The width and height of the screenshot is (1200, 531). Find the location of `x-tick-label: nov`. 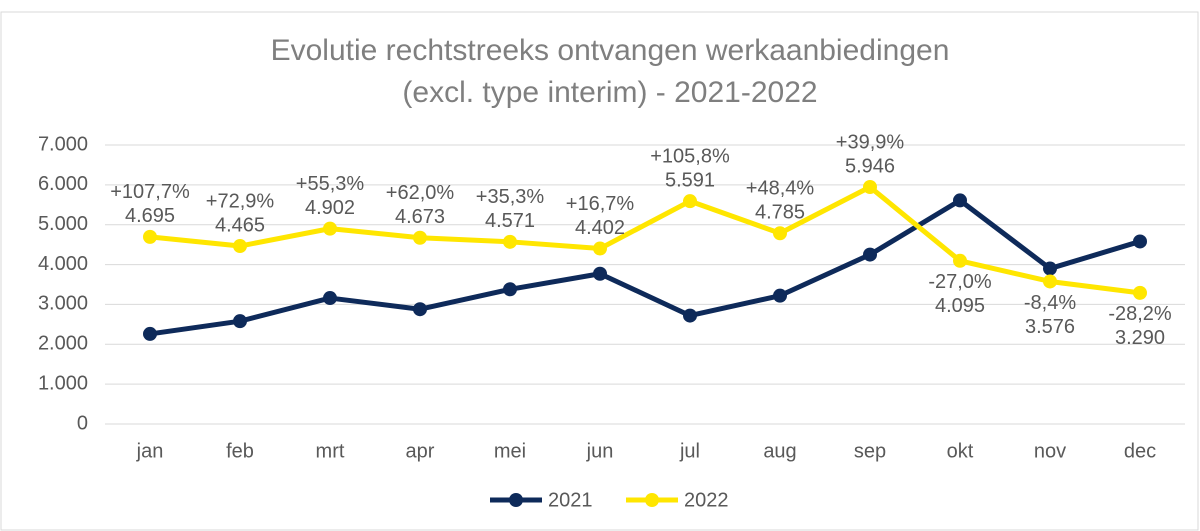

x-tick-label: nov is located at coordinates (1050, 451).